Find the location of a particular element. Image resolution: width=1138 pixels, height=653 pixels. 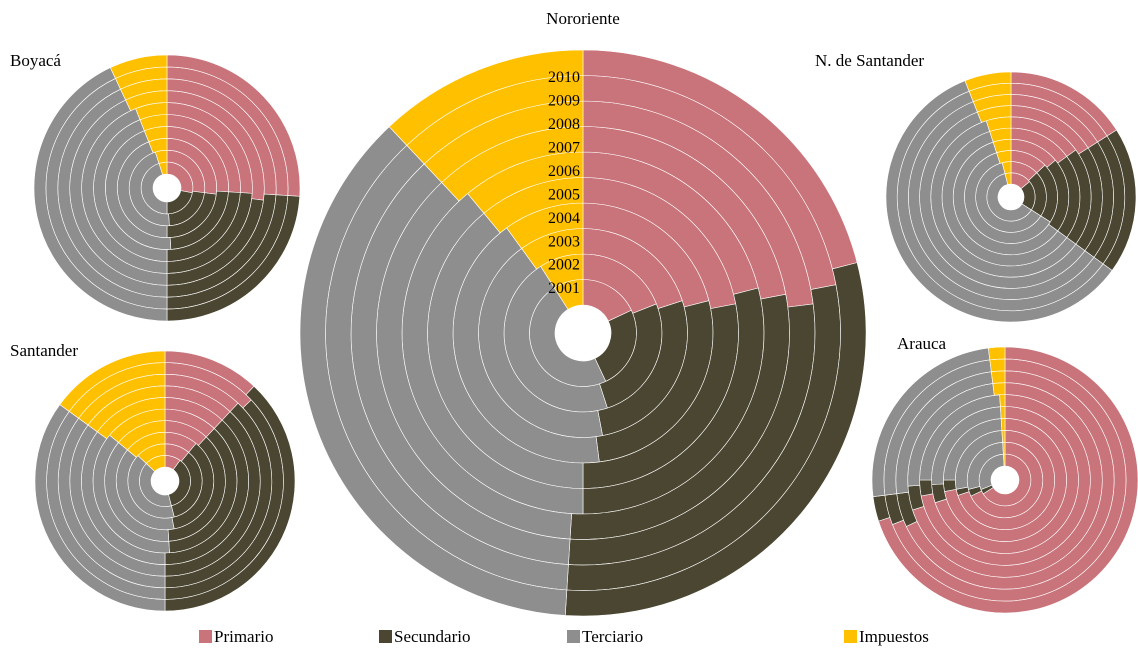

ring-year-label: 2009 is located at coordinates (564, 101).